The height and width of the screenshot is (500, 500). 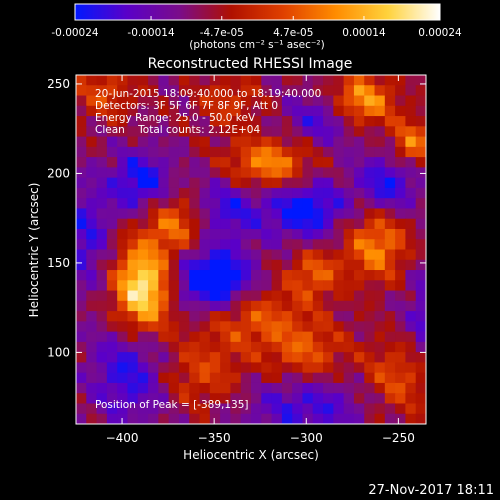 I want to click on x-tick-label: −300, so click(x=306, y=438).